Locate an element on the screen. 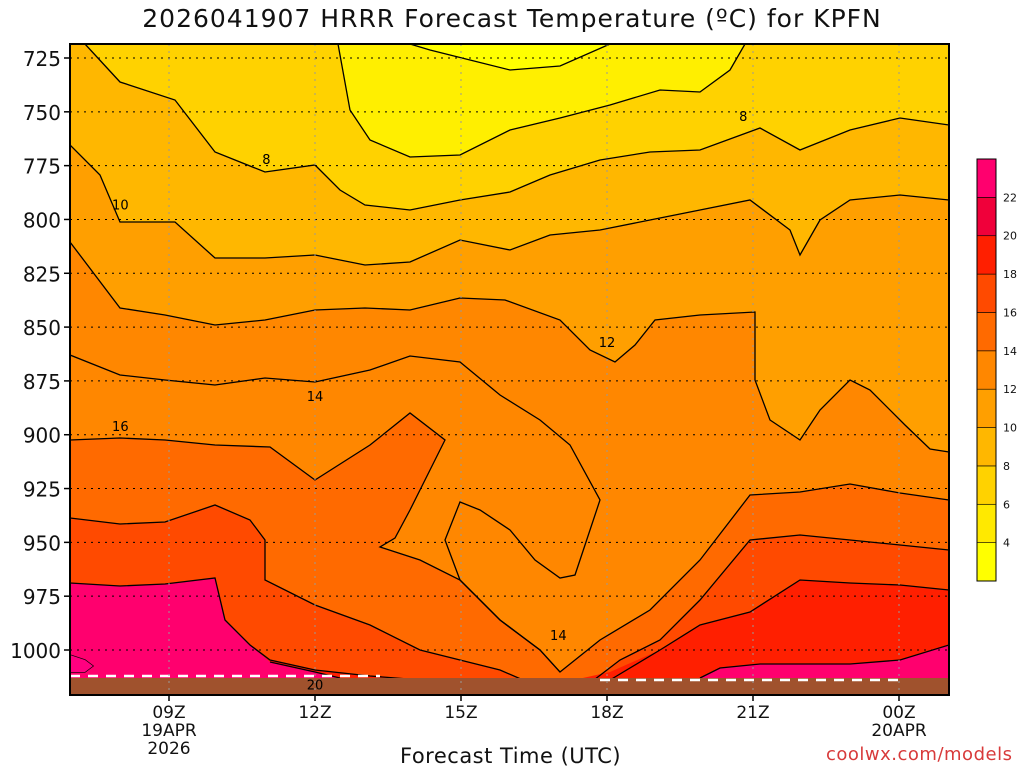  y-tick-label: 950 is located at coordinates (42, 543).